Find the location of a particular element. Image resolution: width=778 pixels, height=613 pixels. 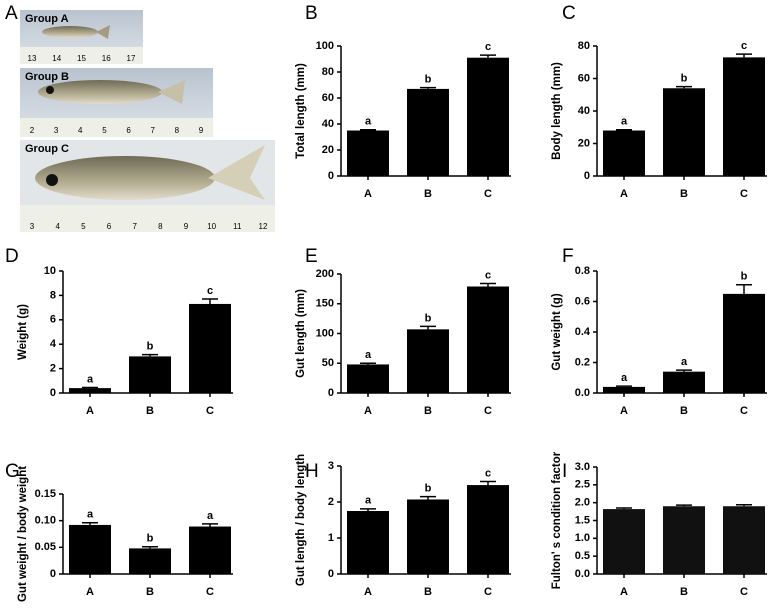

fish is located at coordinates (100, 92).